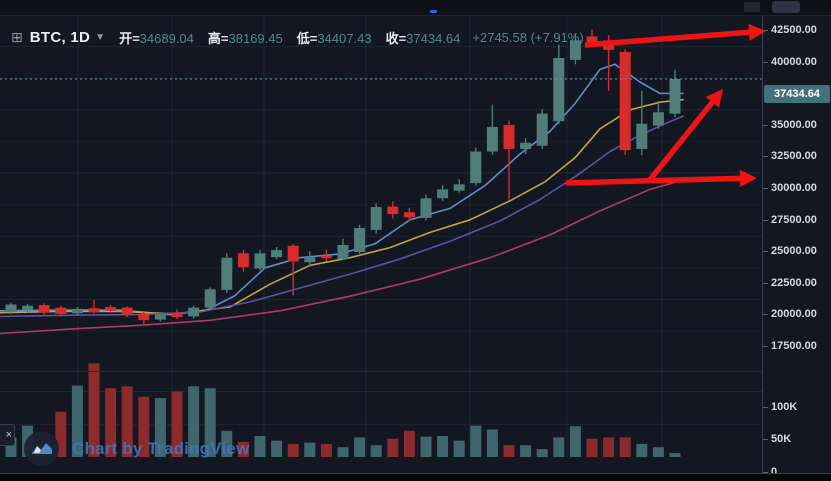 The width and height of the screenshot is (831, 481). Describe the element at coordinates (790, 346) in the screenshot. I see `price-tick: 17500.00` at that location.